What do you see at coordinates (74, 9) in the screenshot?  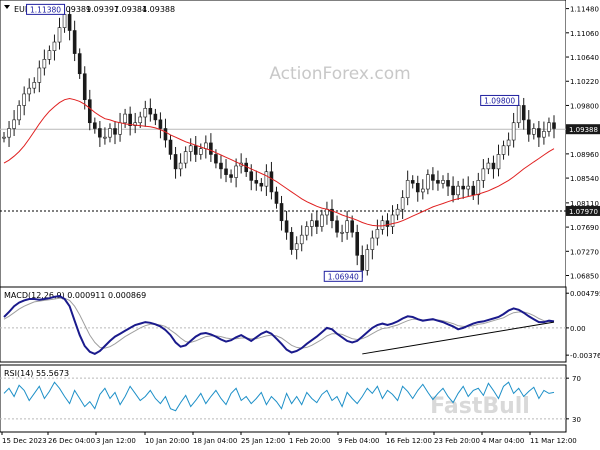 I see `price-ohlc-open: 1.09389` at bounding box center [74, 9].